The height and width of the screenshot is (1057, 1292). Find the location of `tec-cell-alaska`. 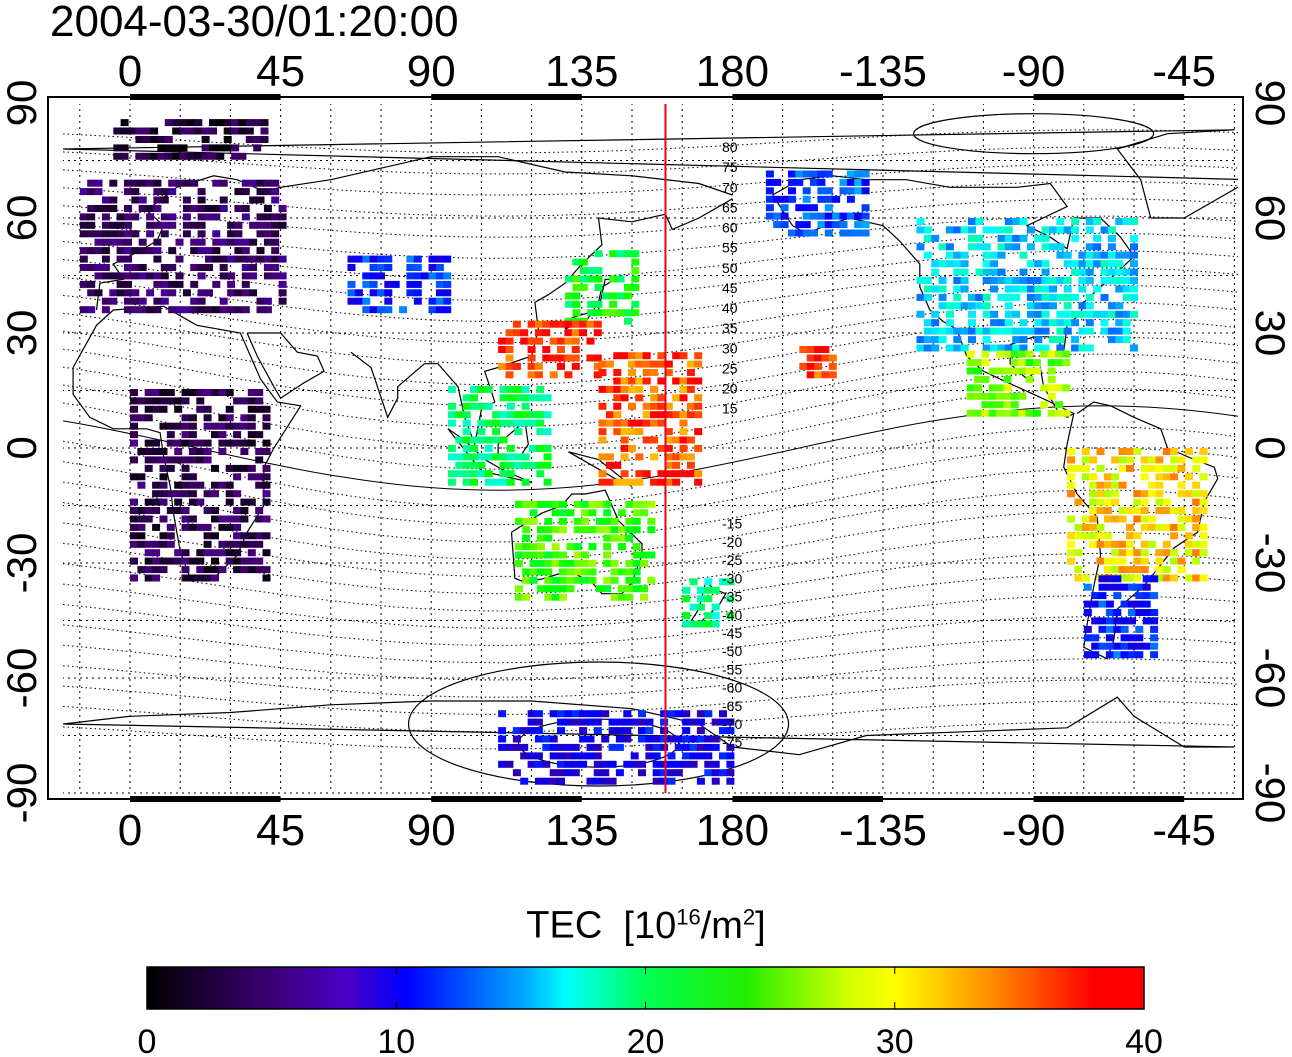

tec-cell-alaska is located at coordinates (814, 208).